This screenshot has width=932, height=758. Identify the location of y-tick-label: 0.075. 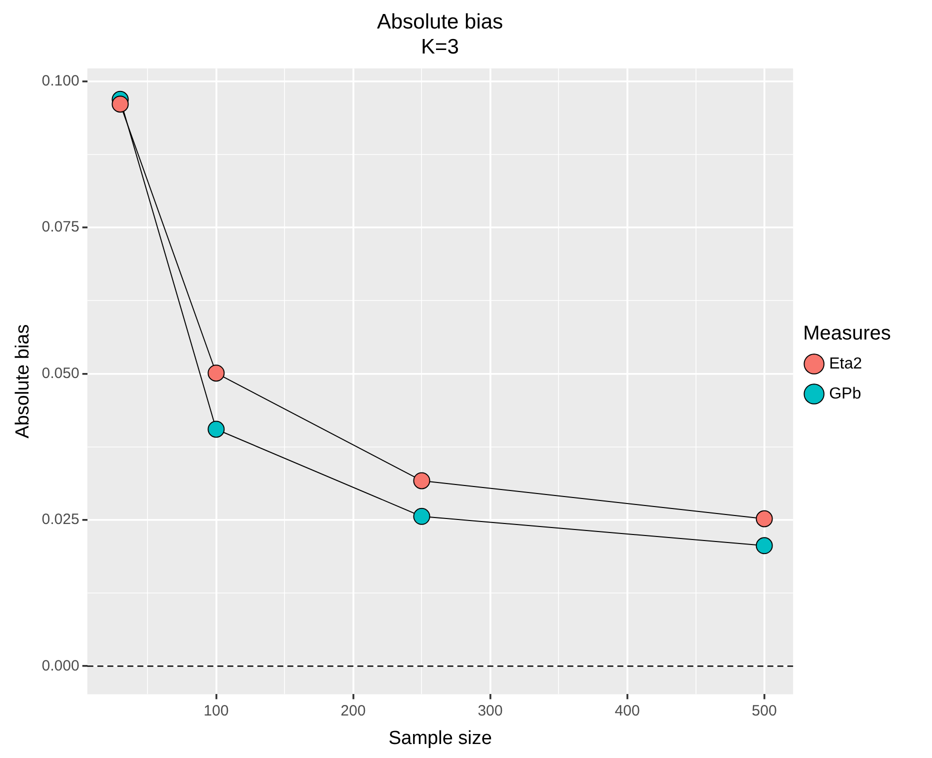
(61, 227).